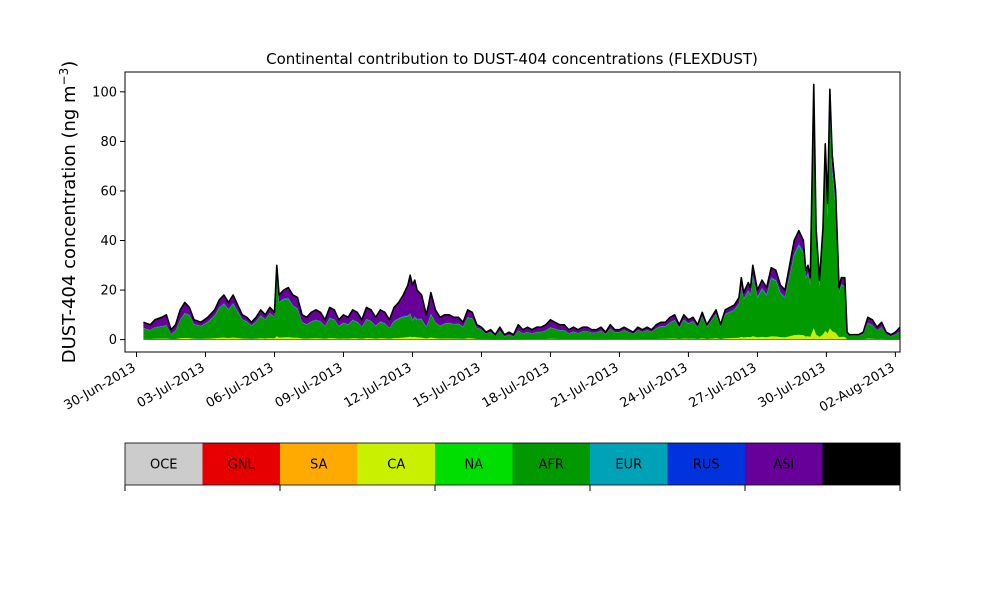  Describe the element at coordinates (108, 241) in the screenshot. I see `y-tick-label: 40` at that location.